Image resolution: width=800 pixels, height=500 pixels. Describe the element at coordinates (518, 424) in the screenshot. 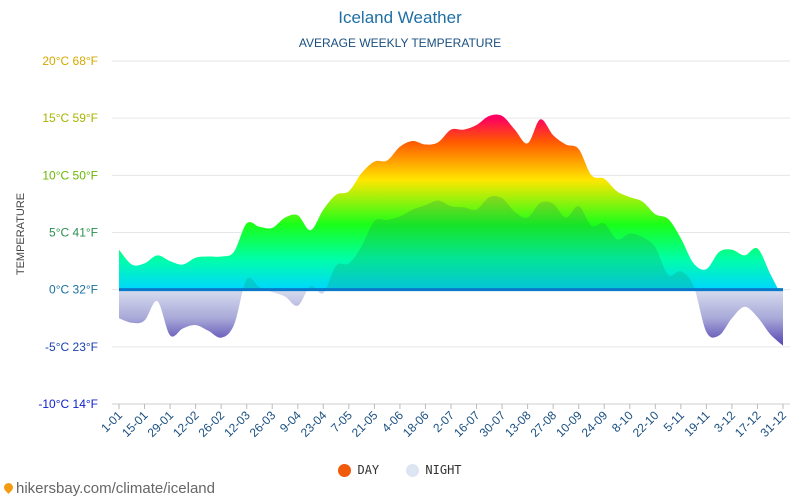

I see `x-tick-label: 13-08` at that location.